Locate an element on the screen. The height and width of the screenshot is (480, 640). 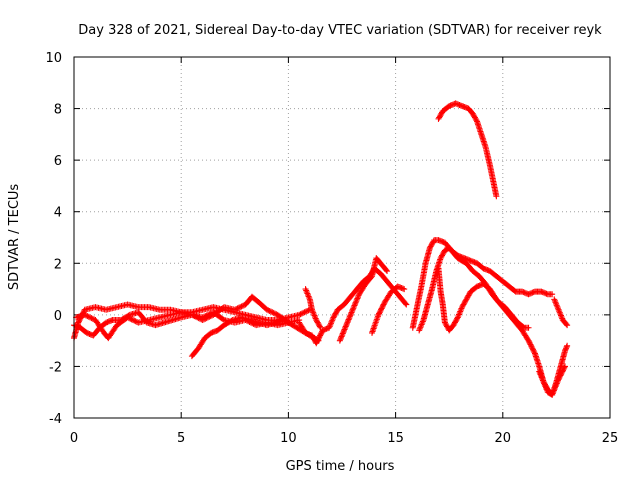
y-tick-label: -4 is located at coordinates (55, 419).